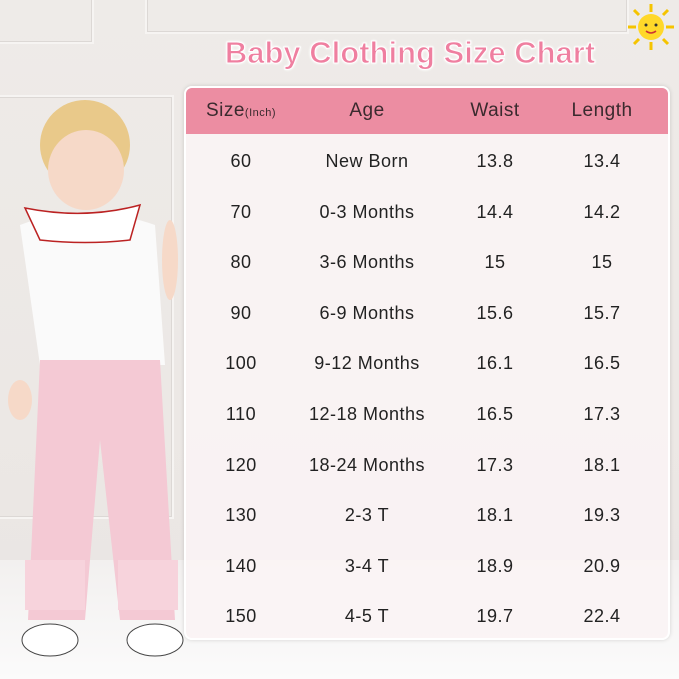 This screenshot has height=679, width=679. I want to click on chart-title: Baby Clothing Size Chart, so click(410, 53).